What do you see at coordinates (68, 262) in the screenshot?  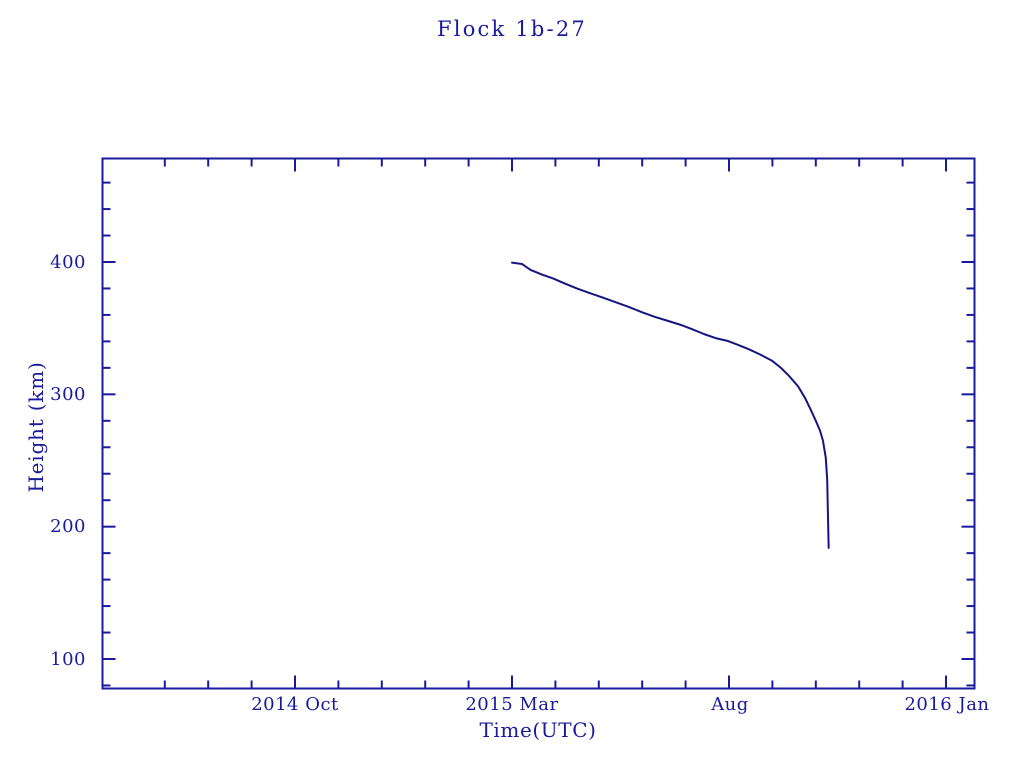 I see `y-tick-label-400: 400` at bounding box center [68, 262].